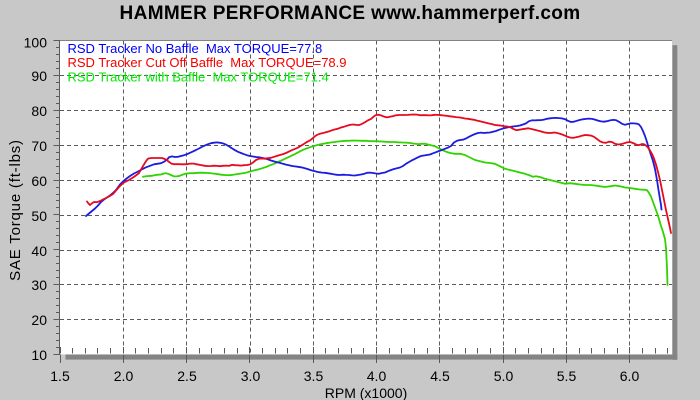 The width and height of the screenshot is (700, 400). Describe the element at coordinates (39, 285) in the screenshot. I see `svg-text: 30` at that location.